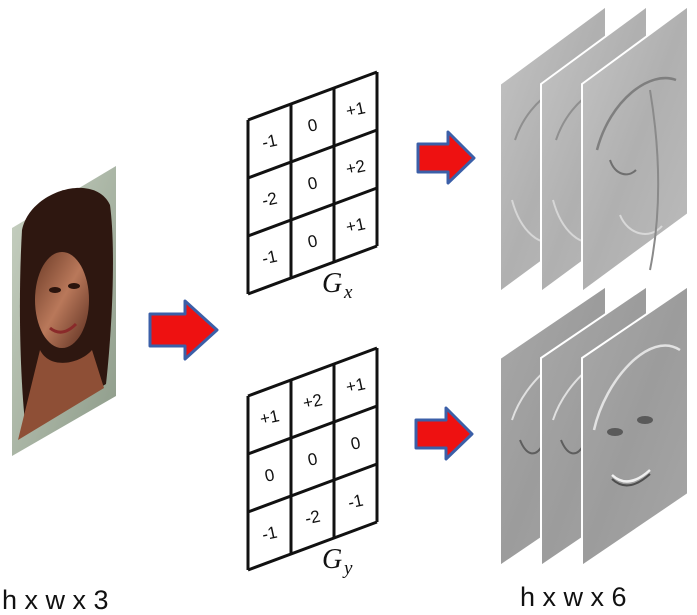 The width and height of the screenshot is (697, 615). What do you see at coordinates (355, 167) in the screenshot?
I see `kernel-gx-cell: +2` at bounding box center [355, 167].